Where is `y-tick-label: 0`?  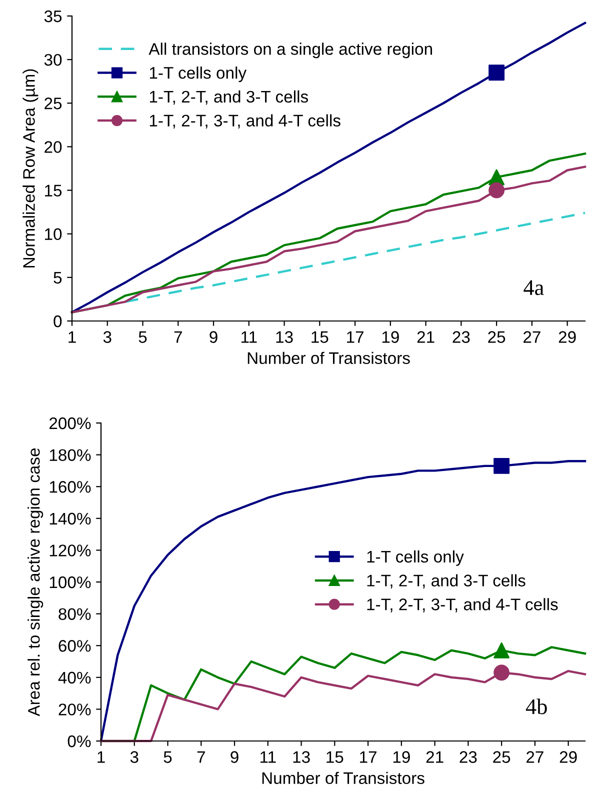 y-tick-label: 0 is located at coordinates (58, 321).